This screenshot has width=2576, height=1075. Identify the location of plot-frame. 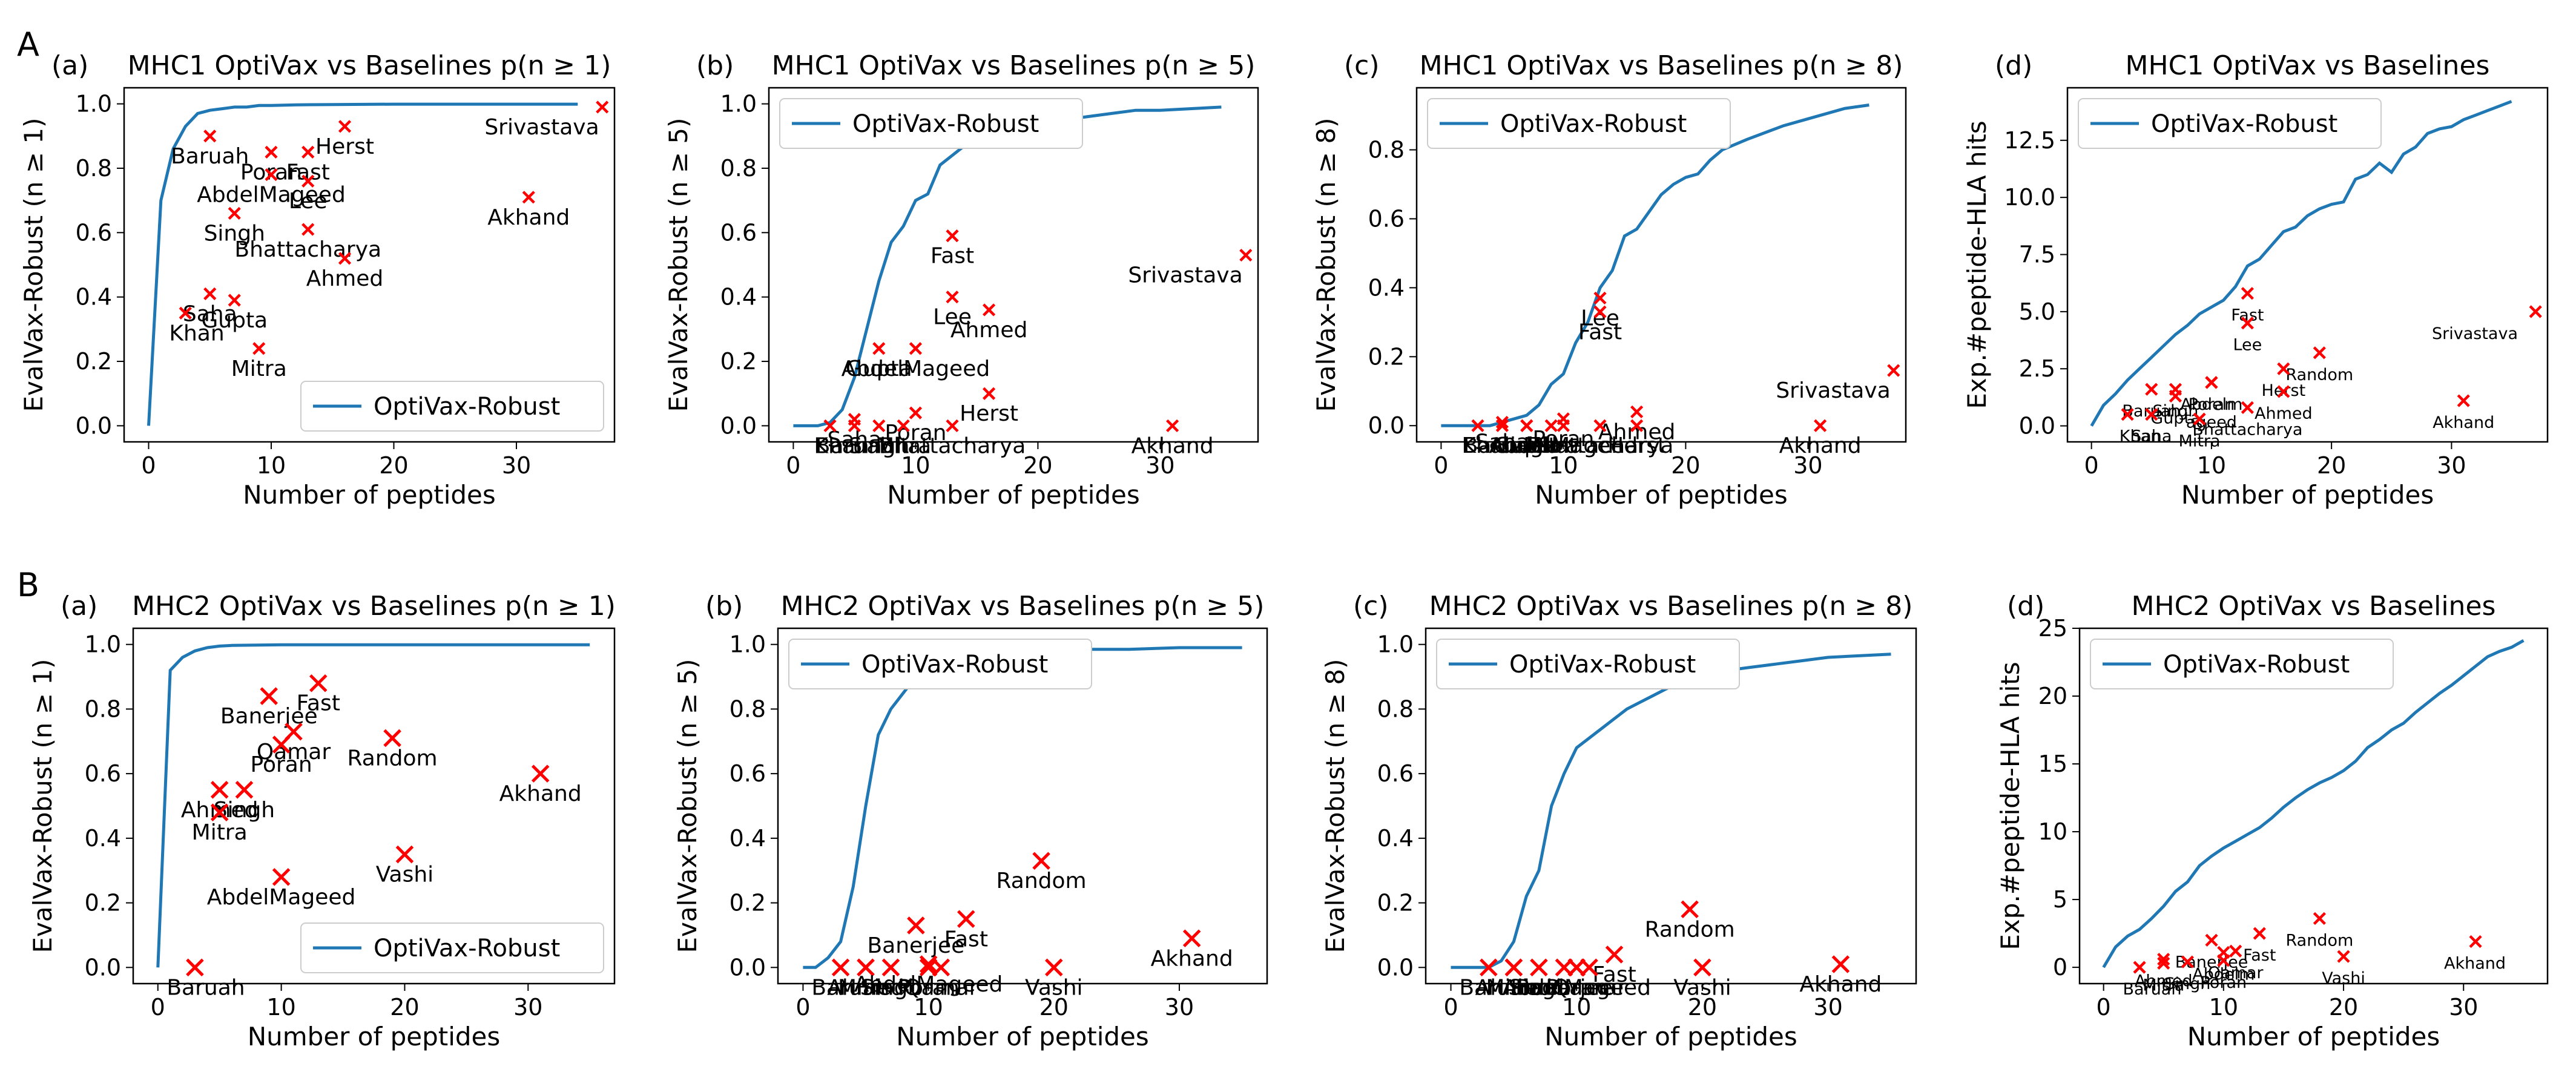
(1671, 806).